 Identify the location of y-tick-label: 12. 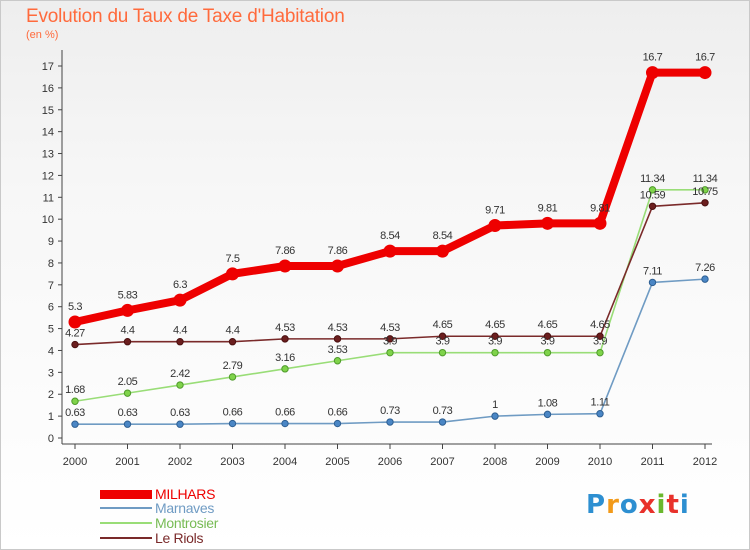
(48, 176).